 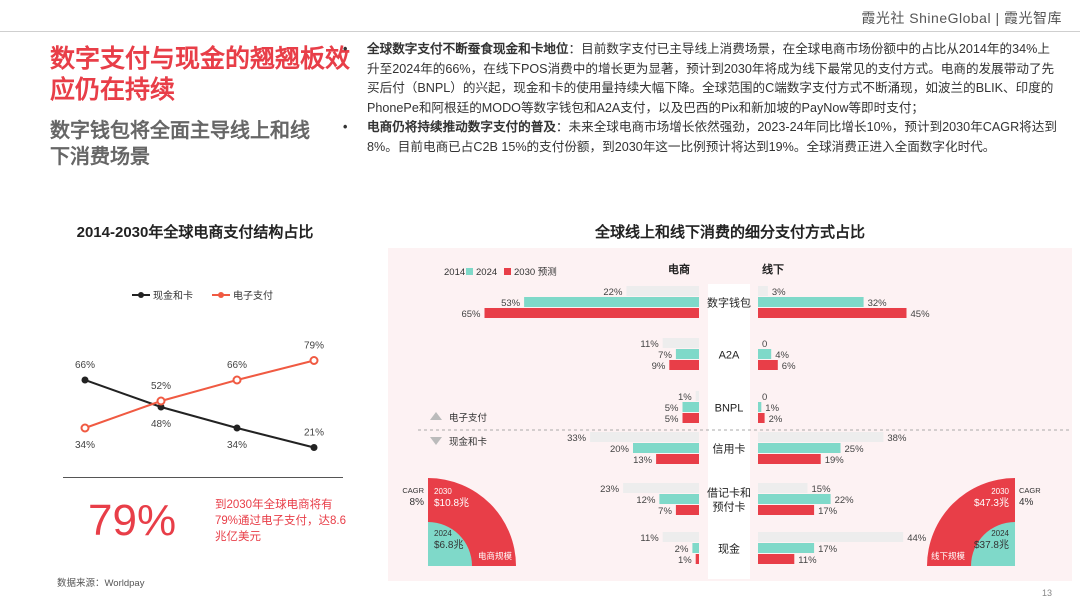 What do you see at coordinates (436, 416) in the screenshot?
I see `up-arrow-icon` at bounding box center [436, 416].